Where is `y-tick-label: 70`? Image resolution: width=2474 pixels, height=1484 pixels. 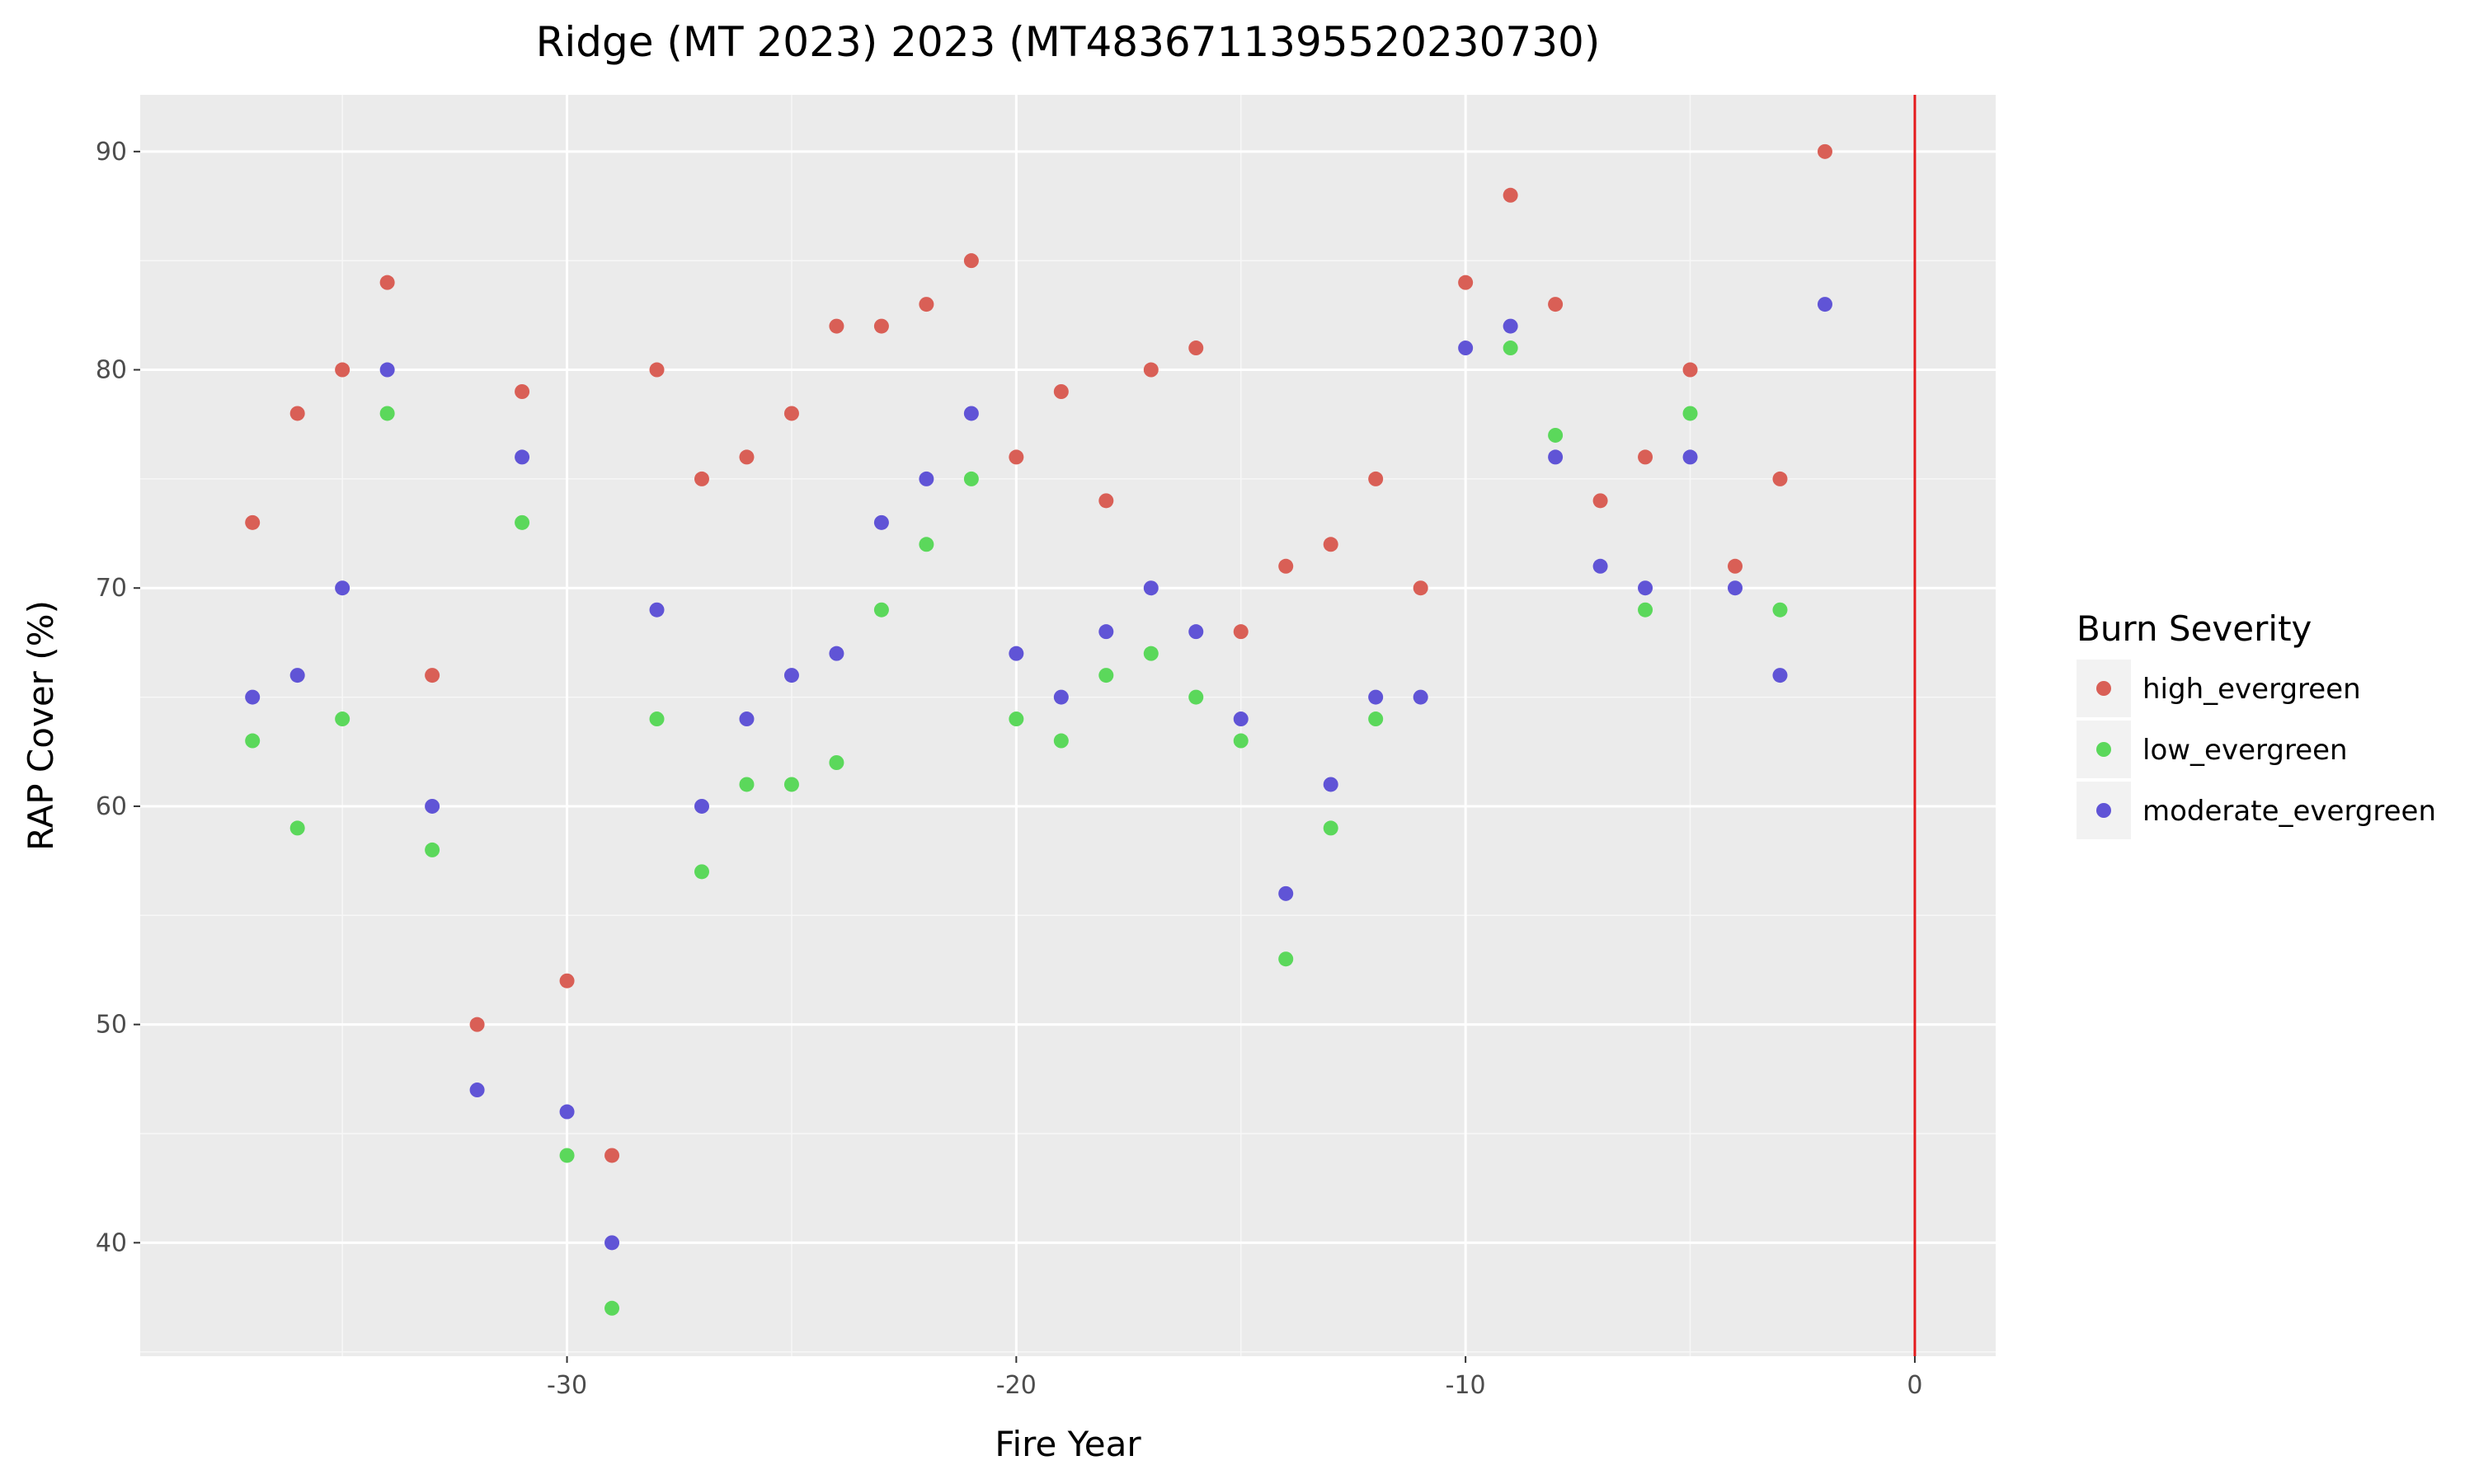
y-tick-label: 70 is located at coordinates (111, 588).